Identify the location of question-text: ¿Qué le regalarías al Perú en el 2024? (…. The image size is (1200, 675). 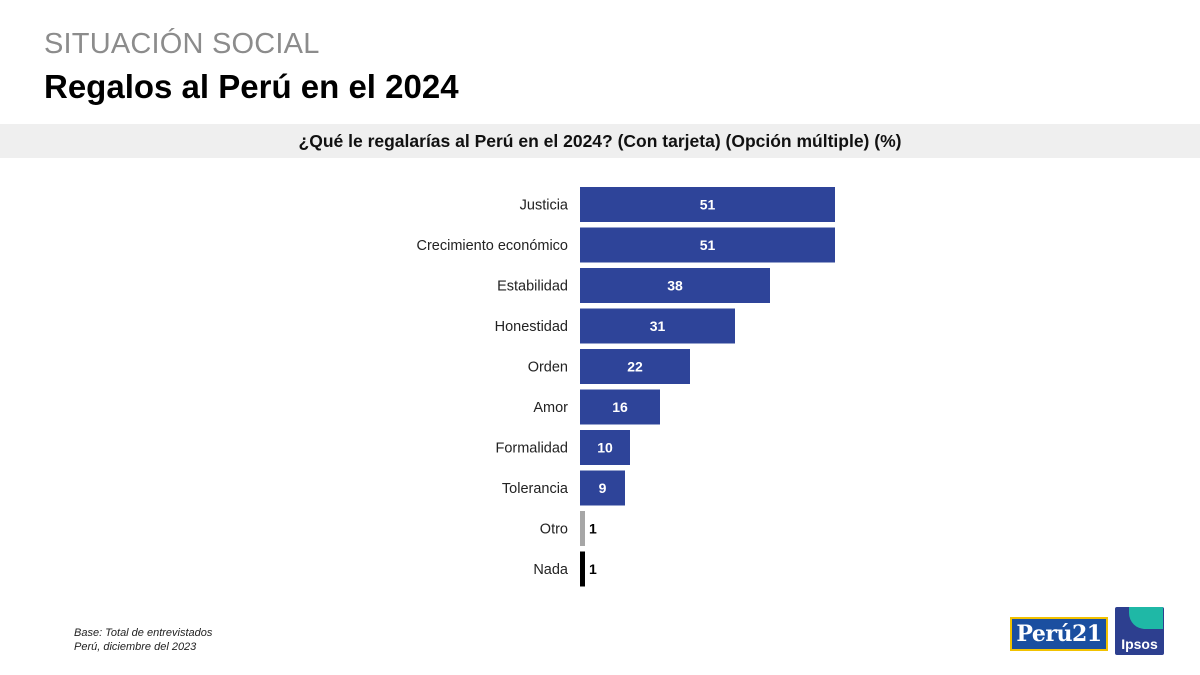
(600, 140).